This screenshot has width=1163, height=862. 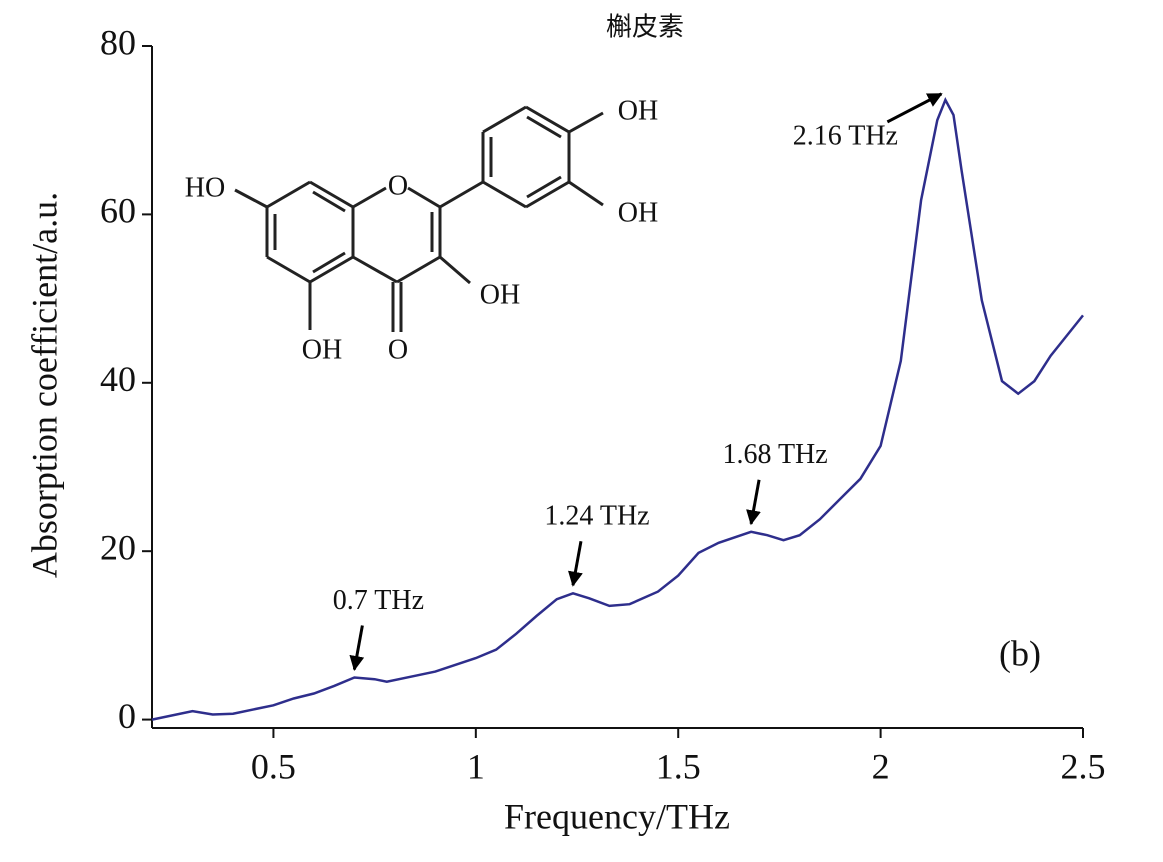 What do you see at coordinates (1083, 766) in the screenshot?
I see `x-tick-label: 2.5` at bounding box center [1083, 766].